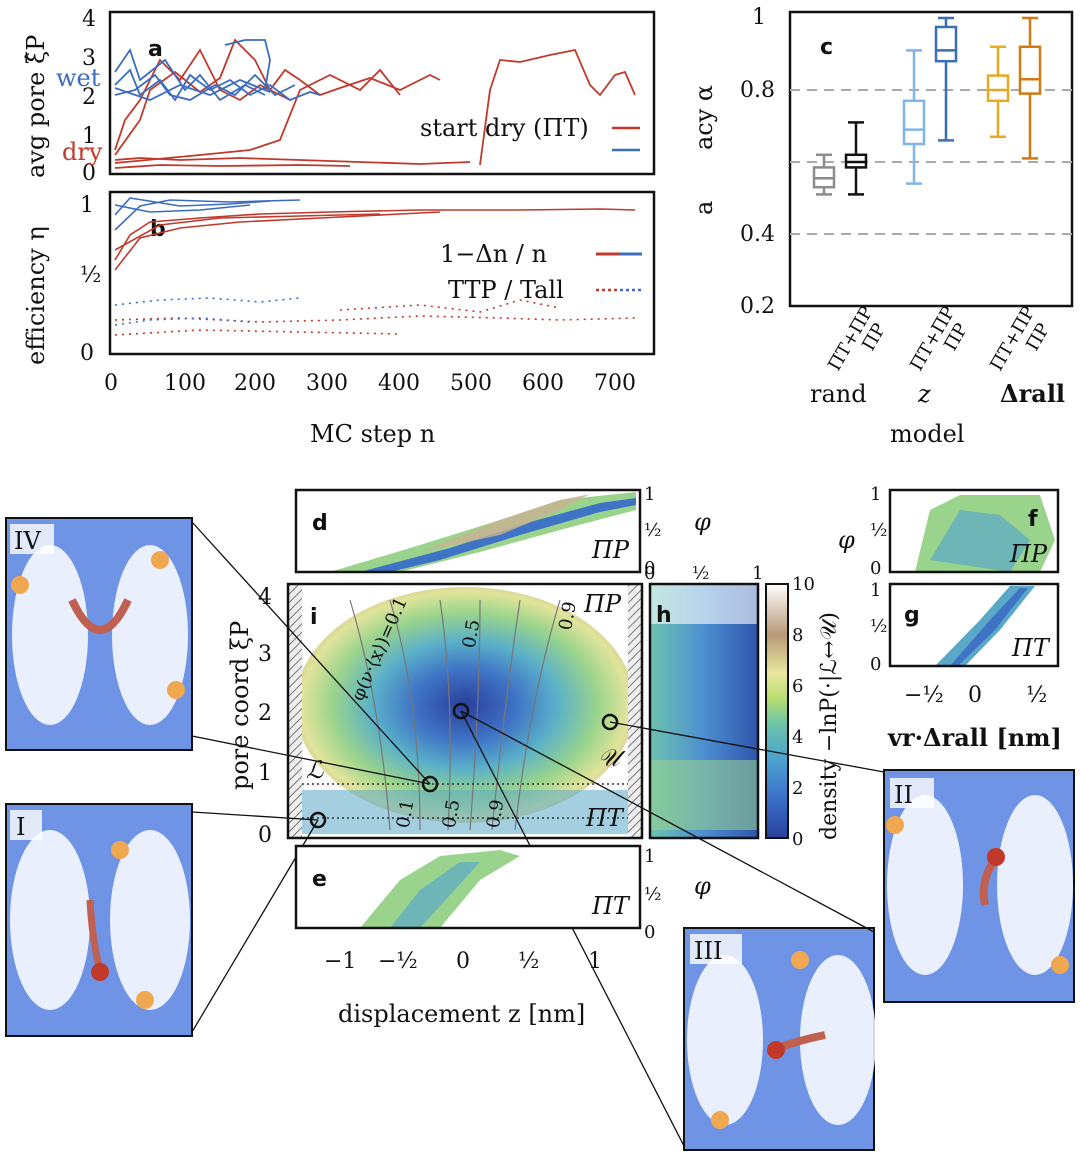 This screenshot has width=1080, height=1156. I want to click on panel-a-frame, so click(382, 93).